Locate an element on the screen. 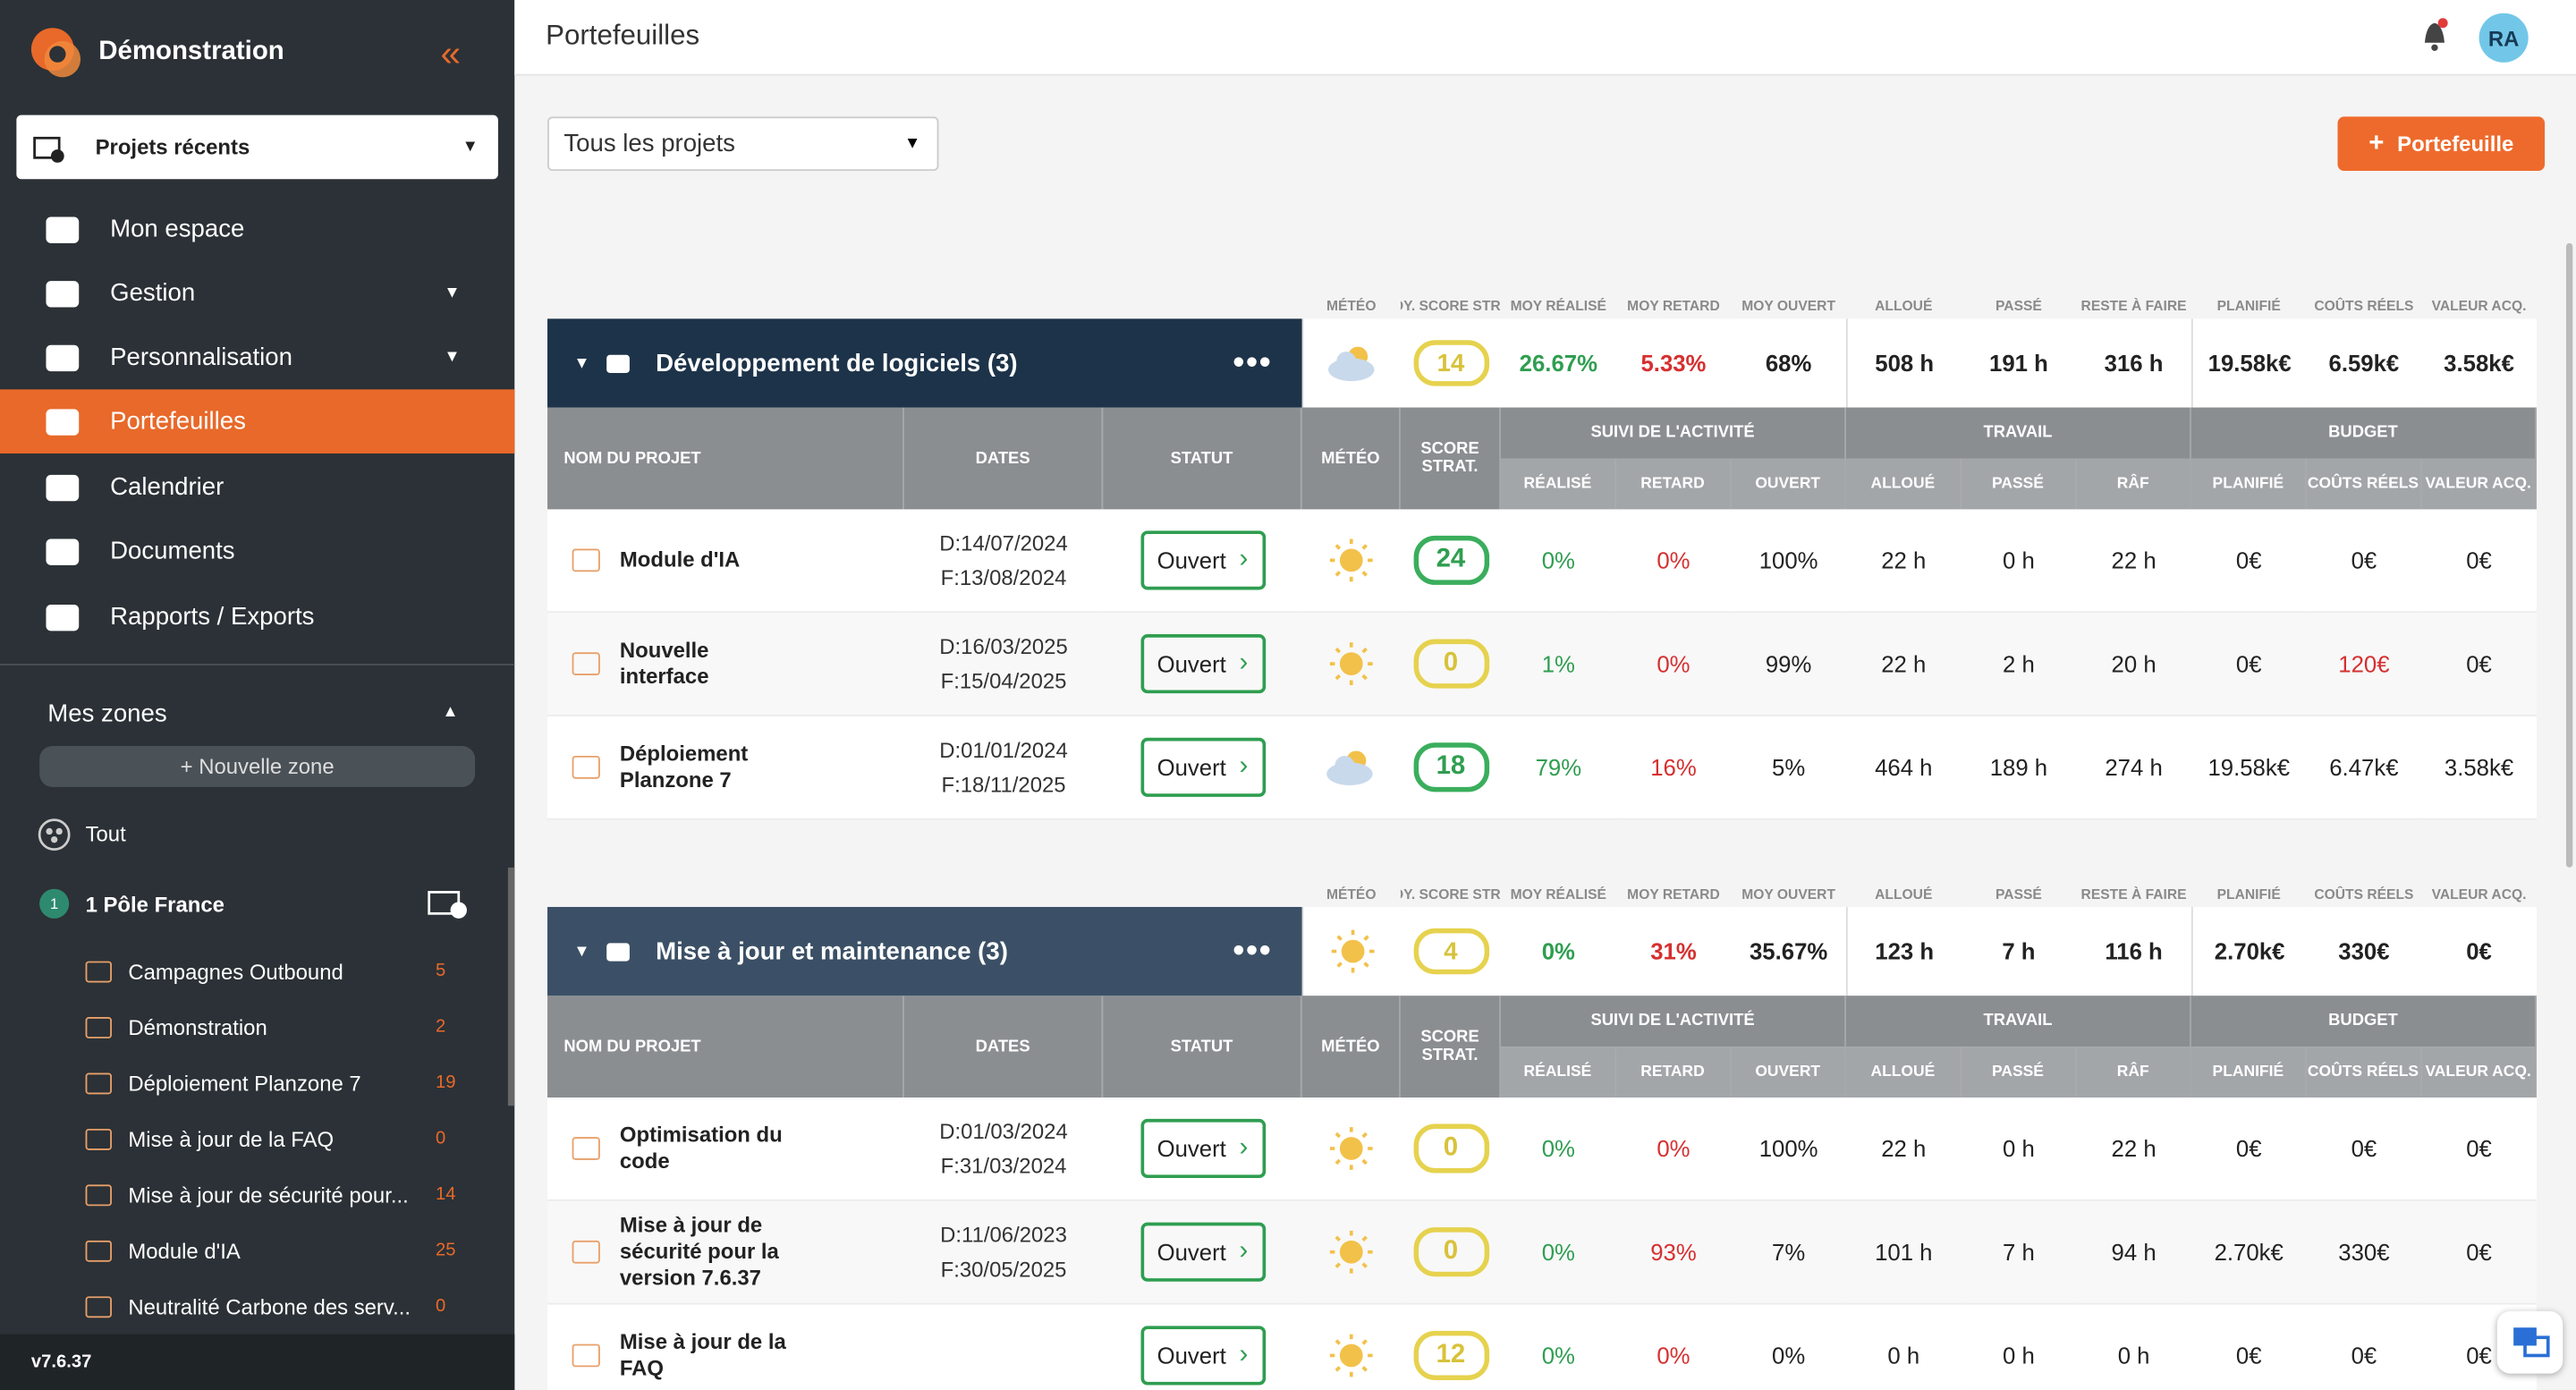 The height and width of the screenshot is (1390, 2576). summary-weather is located at coordinates (1351, 951).